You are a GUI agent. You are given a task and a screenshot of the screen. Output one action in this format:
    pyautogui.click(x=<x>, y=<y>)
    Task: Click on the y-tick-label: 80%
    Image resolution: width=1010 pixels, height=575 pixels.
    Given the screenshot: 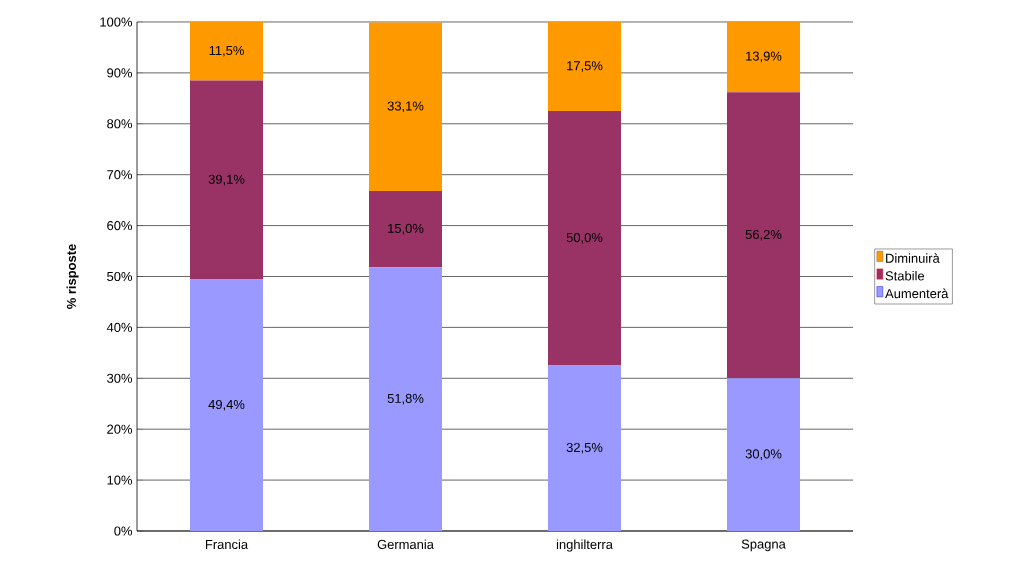 What is the action you would take?
    pyautogui.click(x=120, y=124)
    